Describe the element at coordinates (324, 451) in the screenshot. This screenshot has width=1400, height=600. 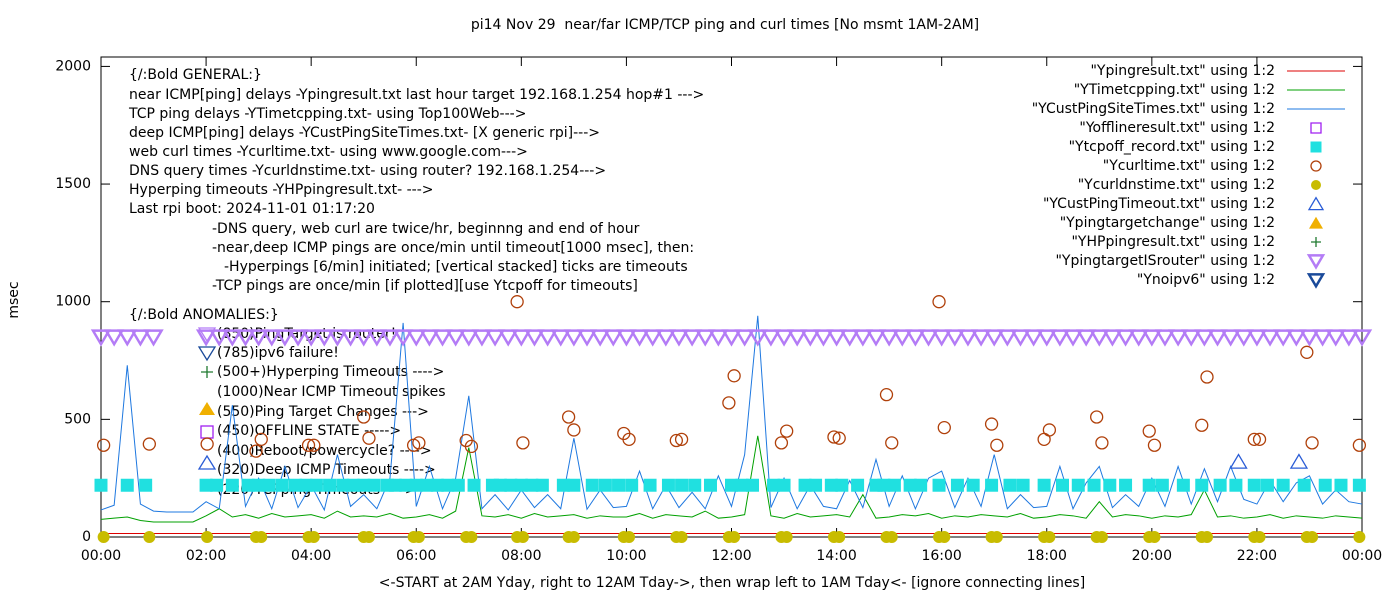
I see `annotation: (400)Reboot/powercycle? ---->` at that location.